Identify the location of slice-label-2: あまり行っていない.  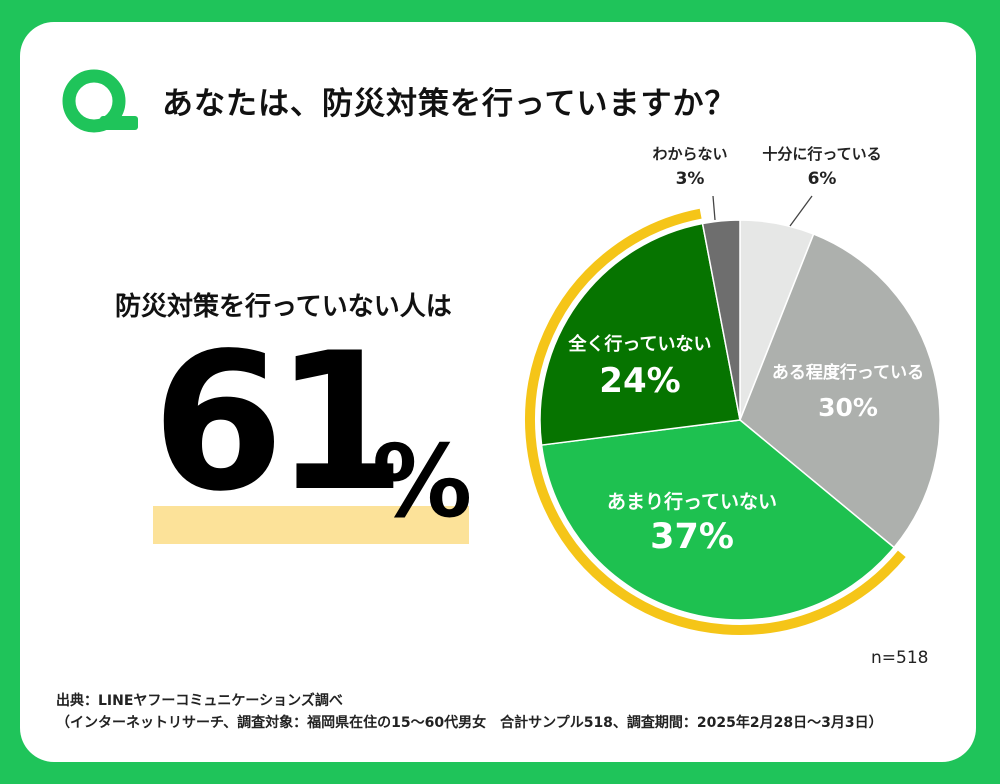
(692, 501).